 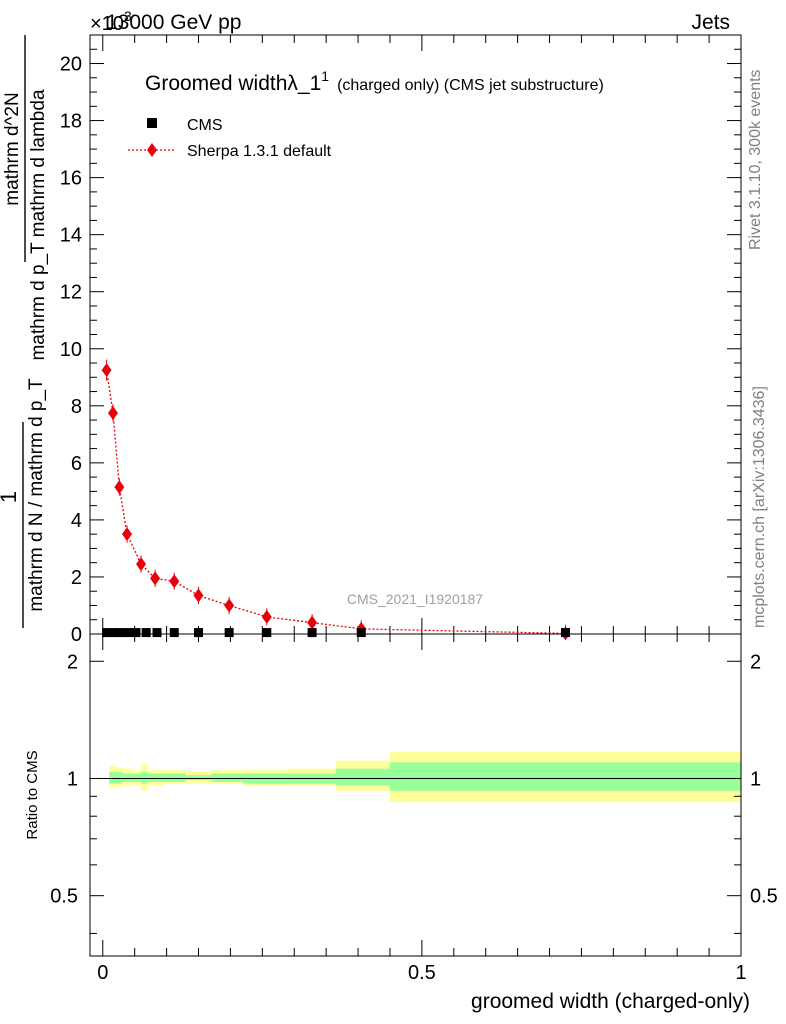 I want to click on main-y-tick-label: 12, so click(x=71, y=293).